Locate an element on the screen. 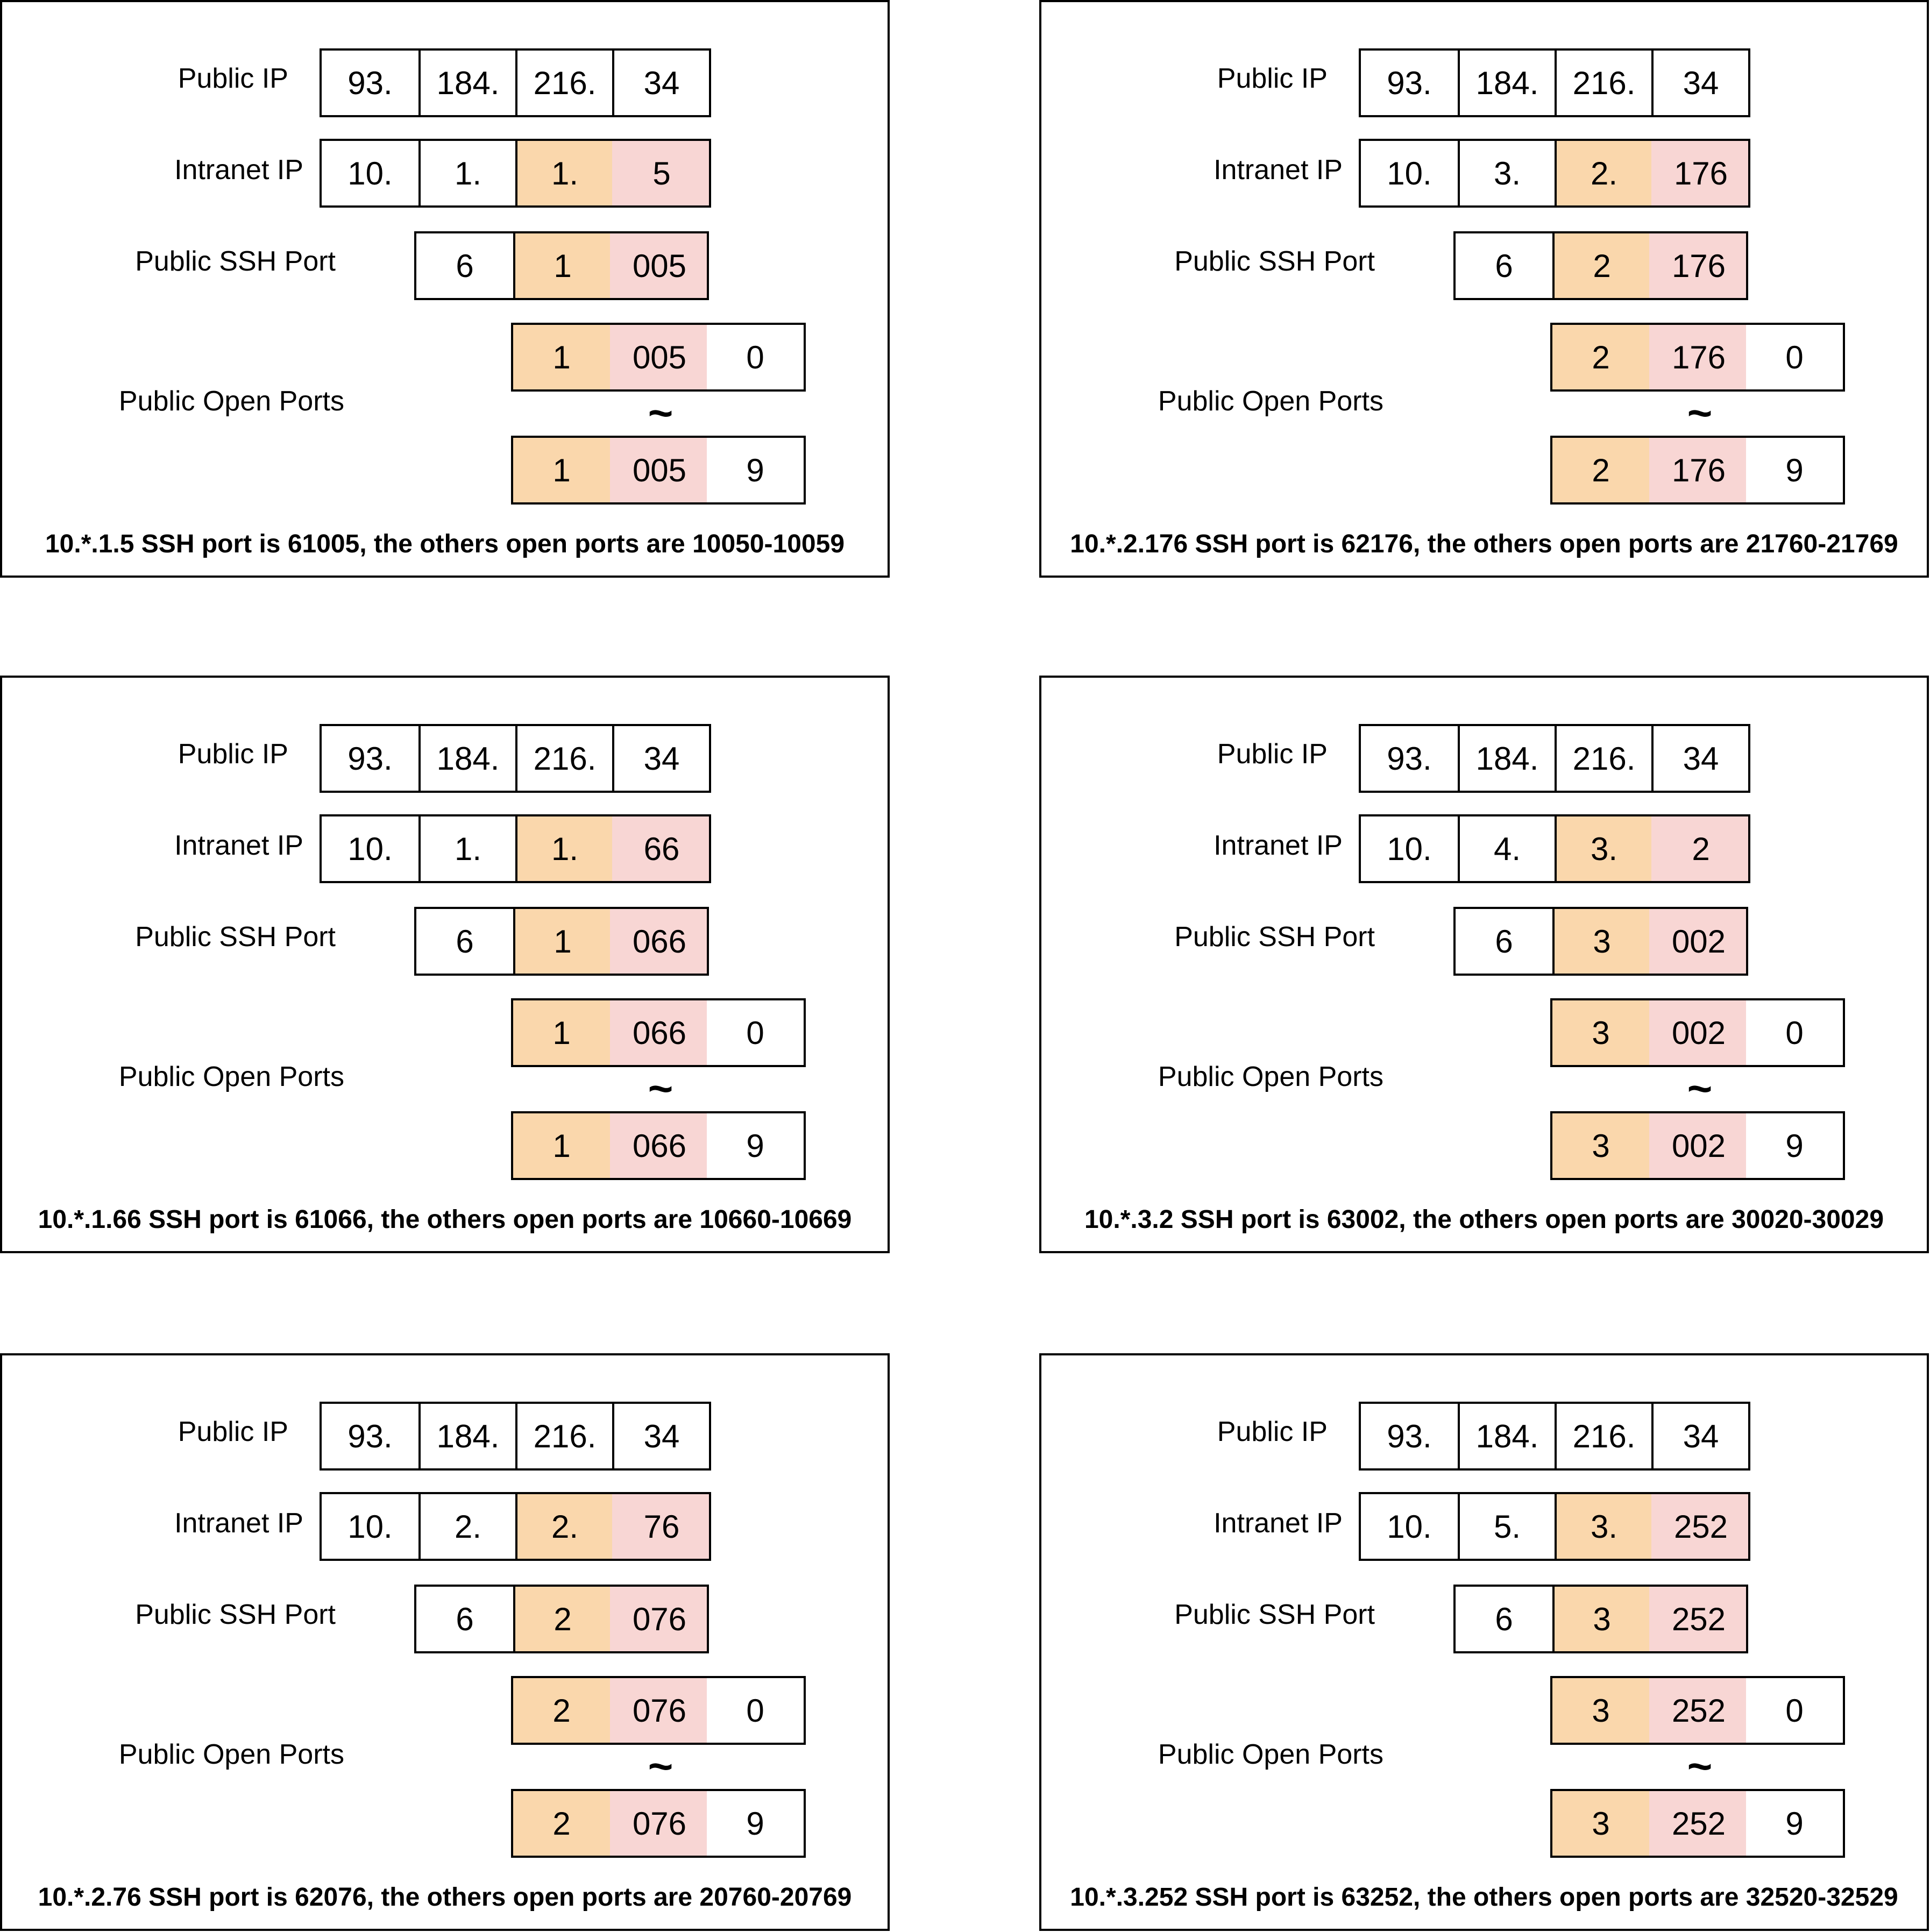 Image resolution: width=1930 pixels, height=1932 pixels. intranet-ip-boxes: 10. 5. 3. 252 is located at coordinates (1555, 1527).